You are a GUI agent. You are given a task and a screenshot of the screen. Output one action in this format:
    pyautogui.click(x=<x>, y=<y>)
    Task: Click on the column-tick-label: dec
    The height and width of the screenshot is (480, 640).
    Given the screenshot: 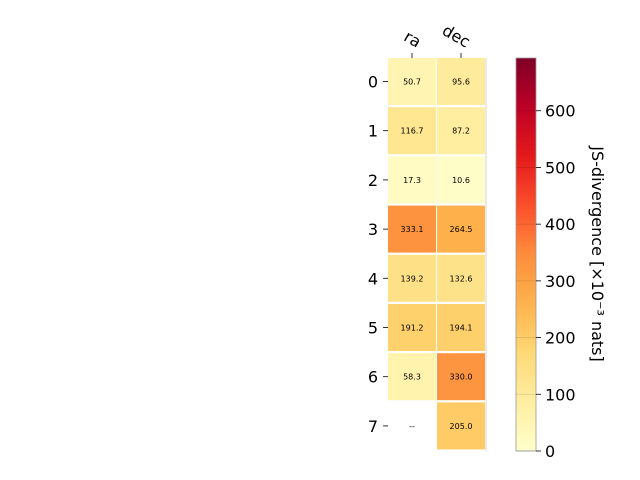 What is the action you would take?
    pyautogui.click(x=456, y=36)
    